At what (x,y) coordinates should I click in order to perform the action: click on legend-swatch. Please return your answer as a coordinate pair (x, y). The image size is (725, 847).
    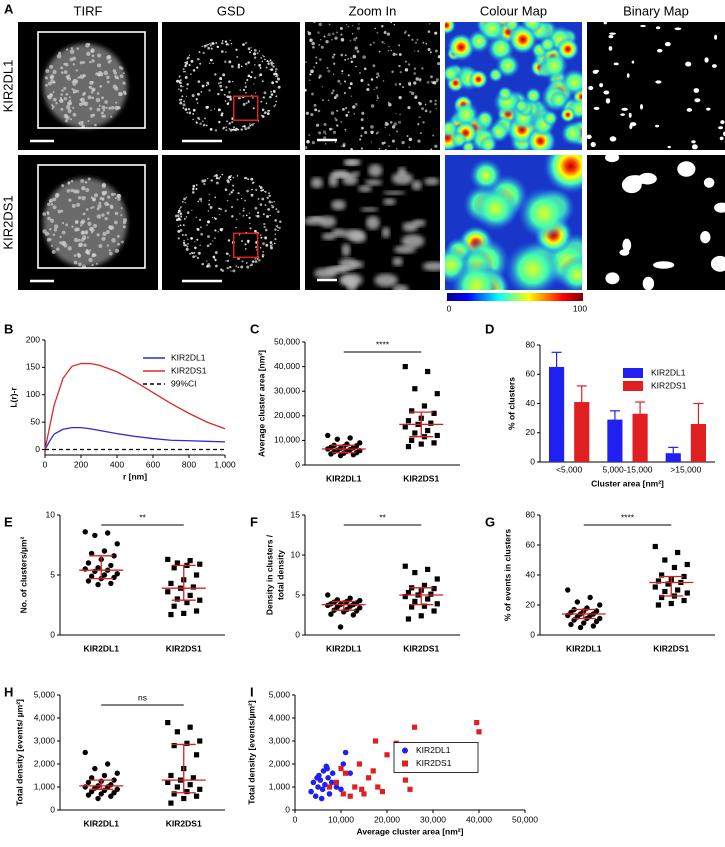
    Looking at the image, I should click on (633, 373).